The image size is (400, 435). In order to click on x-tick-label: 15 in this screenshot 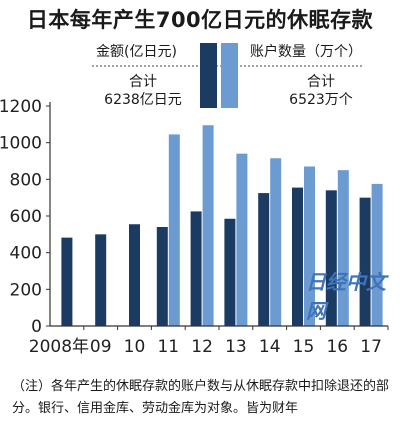, I will do `click(304, 347)`.